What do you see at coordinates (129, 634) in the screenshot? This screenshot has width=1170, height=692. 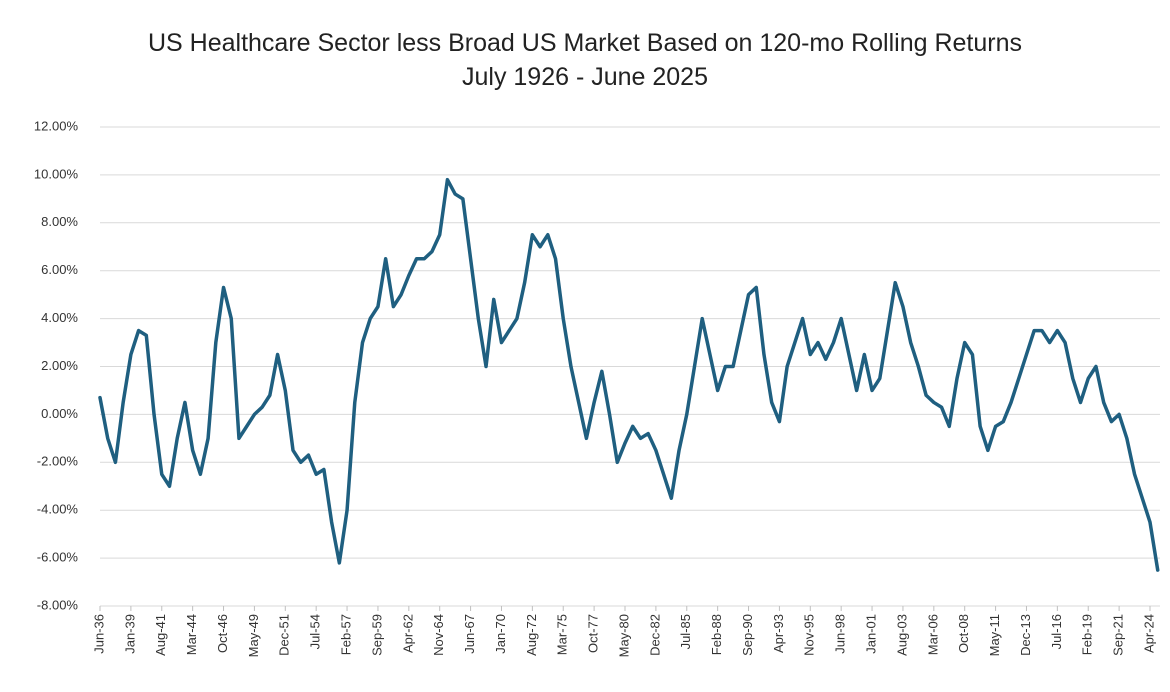 I see `x-tick-label: Jan-39` at bounding box center [129, 634].